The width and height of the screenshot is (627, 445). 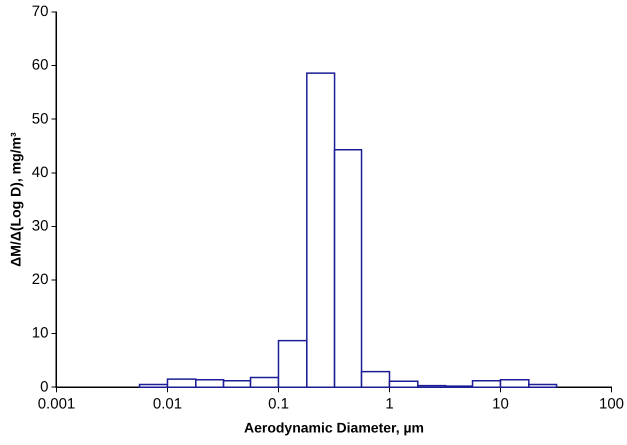 I want to click on y-tick-label: 40, so click(x=40, y=172).